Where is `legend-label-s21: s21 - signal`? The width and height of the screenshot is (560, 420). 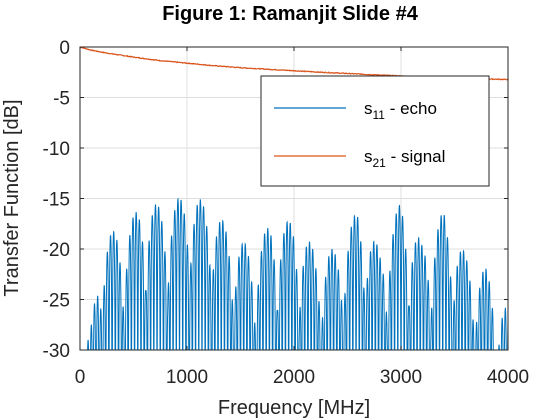
legend-label-s21: s21 - signal is located at coordinates (404, 158).